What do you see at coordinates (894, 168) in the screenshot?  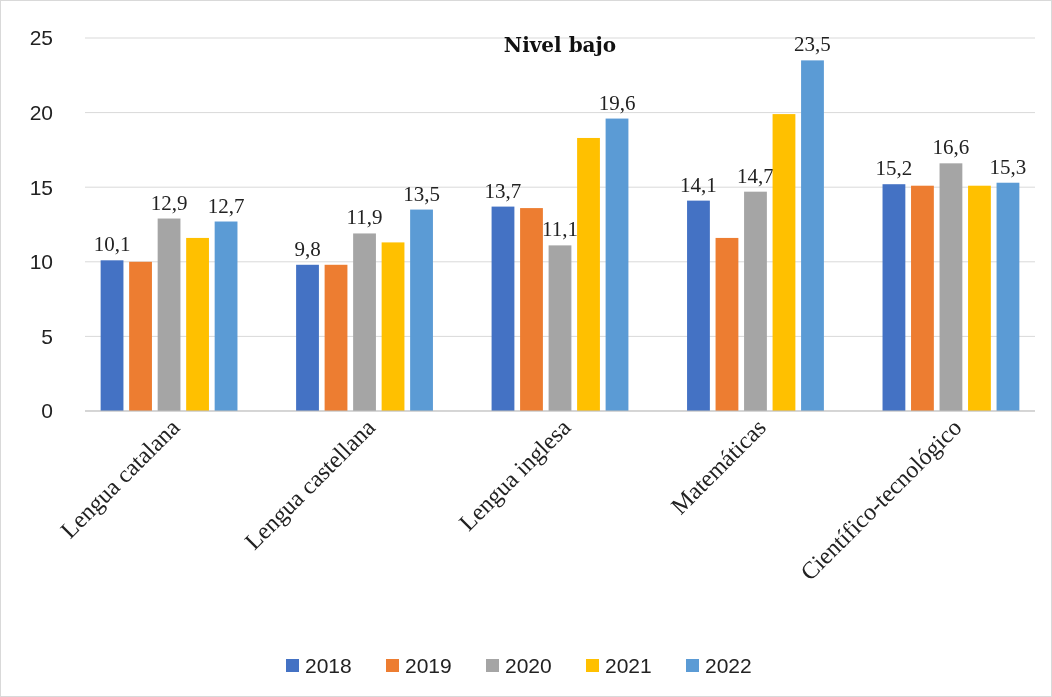 I see `data-label: 15,2` at bounding box center [894, 168].